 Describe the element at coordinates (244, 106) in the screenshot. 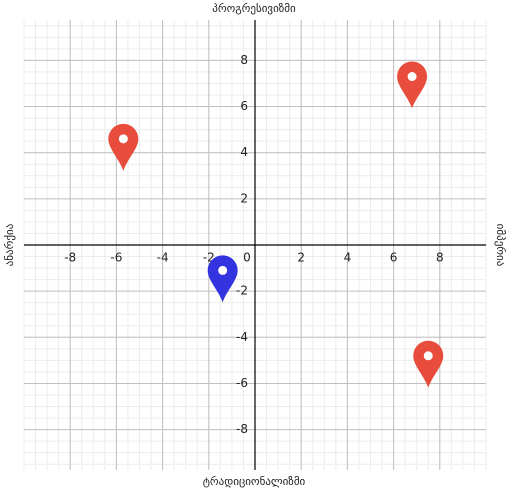

I see `y-tick-label: 6` at that location.